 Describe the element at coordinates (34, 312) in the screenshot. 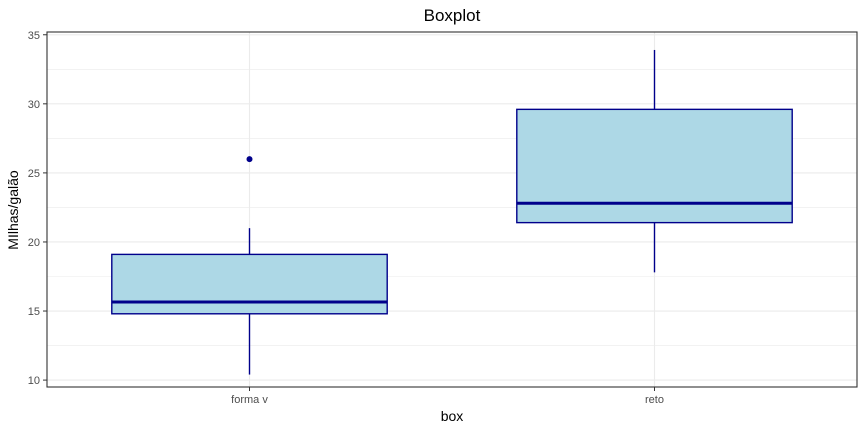

I see `y-tick-label: 15` at that location.